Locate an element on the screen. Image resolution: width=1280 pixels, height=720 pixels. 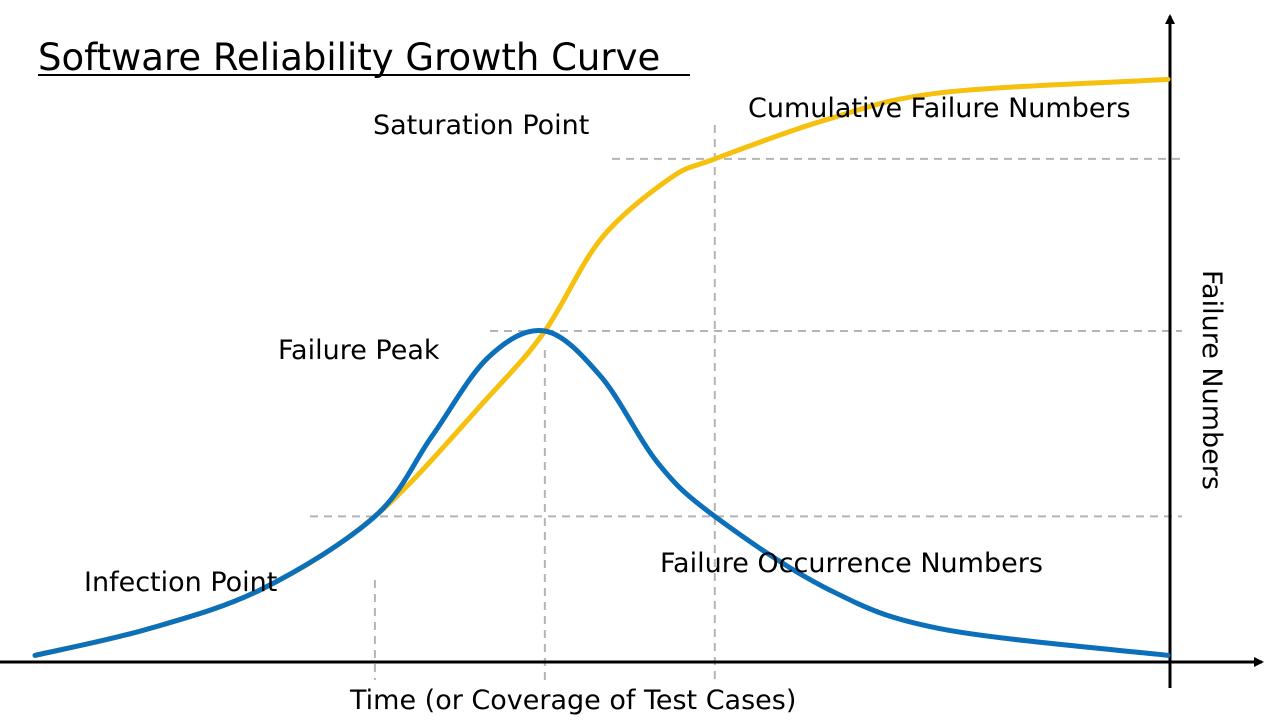
failure-peak-label: Failure Peak is located at coordinates (359, 350).